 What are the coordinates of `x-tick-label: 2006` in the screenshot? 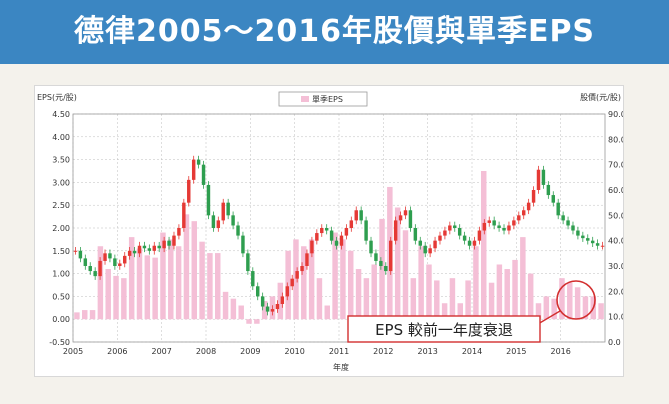 It's located at (117, 351).